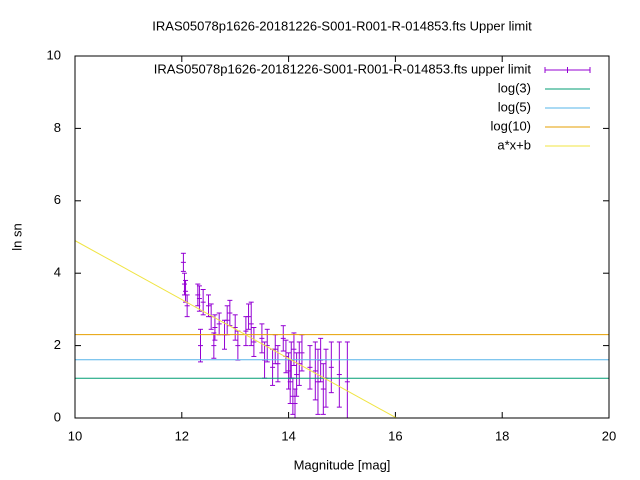 This screenshot has width=640, height=480. What do you see at coordinates (57, 344) in the screenshot?
I see `y-tick-label: 2` at bounding box center [57, 344].